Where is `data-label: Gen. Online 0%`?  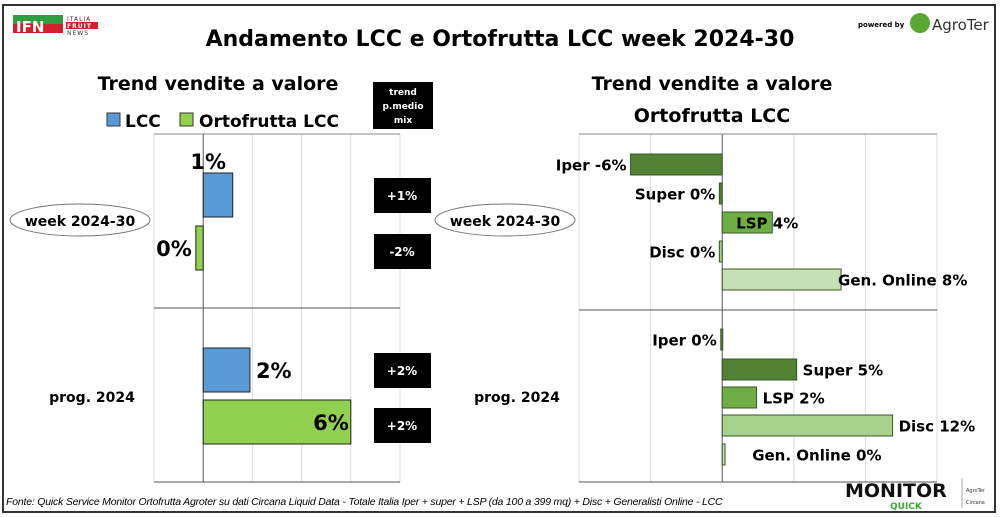
data-label: Gen. Online 0% is located at coordinates (816, 456).